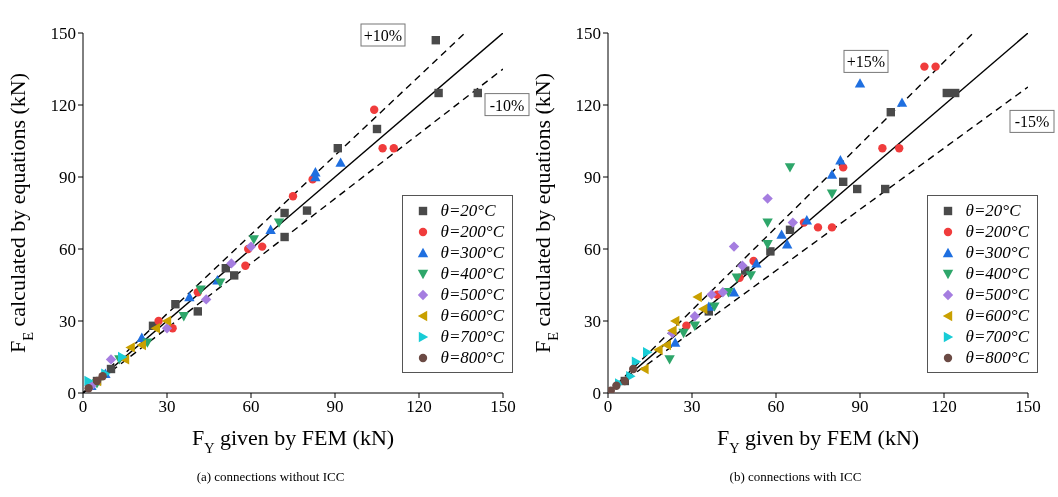  Describe the element at coordinates (866, 62) in the screenshot. I see `annotation: +15%` at that location.